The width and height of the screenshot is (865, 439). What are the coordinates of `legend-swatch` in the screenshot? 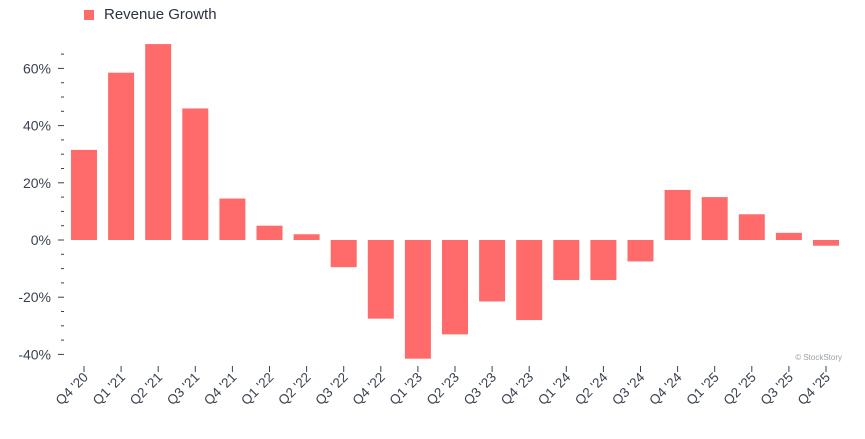 It's located at (89, 14).